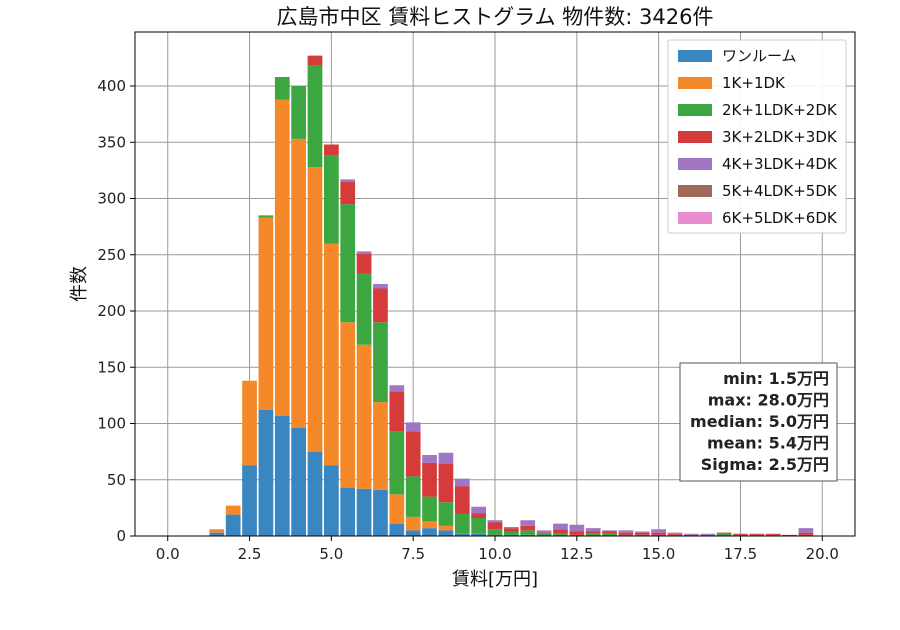 Image resolution: width=900 pixels, height=630 pixels. What do you see at coordinates (780, 137) in the screenshot?
I see `legend-label: 3K+2LDK+3DK` at bounding box center [780, 137].